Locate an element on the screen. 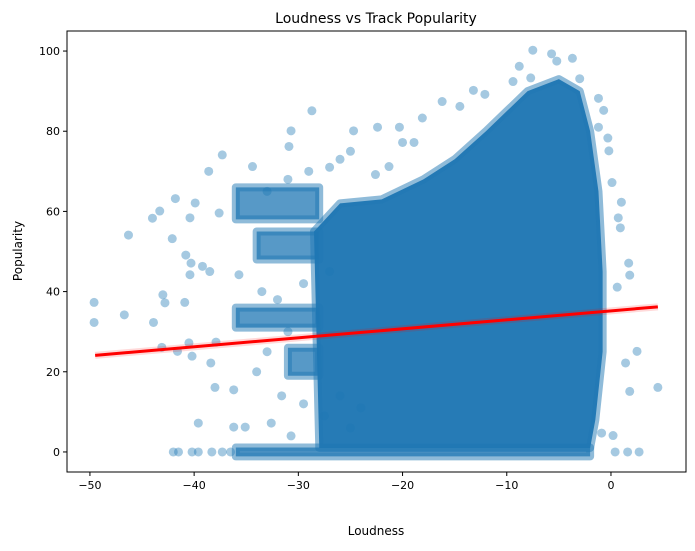 The image size is (695, 551). y-tick-label: 100 is located at coordinates (49, 51).